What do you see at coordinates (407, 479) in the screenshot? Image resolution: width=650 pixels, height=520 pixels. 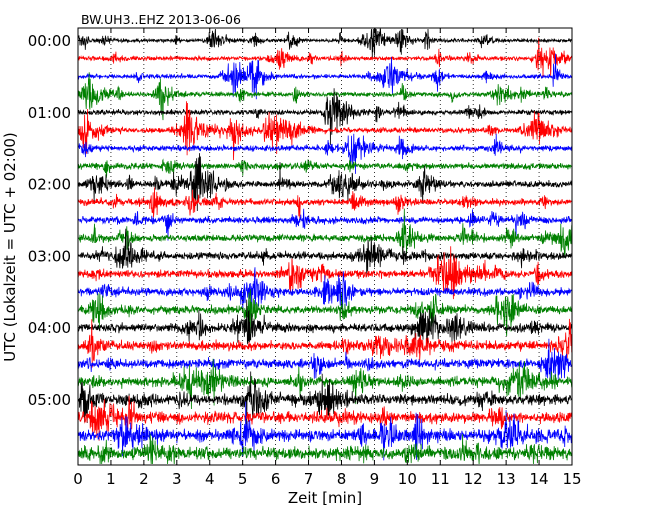 I see `x-tick-label: 10` at bounding box center [407, 479].